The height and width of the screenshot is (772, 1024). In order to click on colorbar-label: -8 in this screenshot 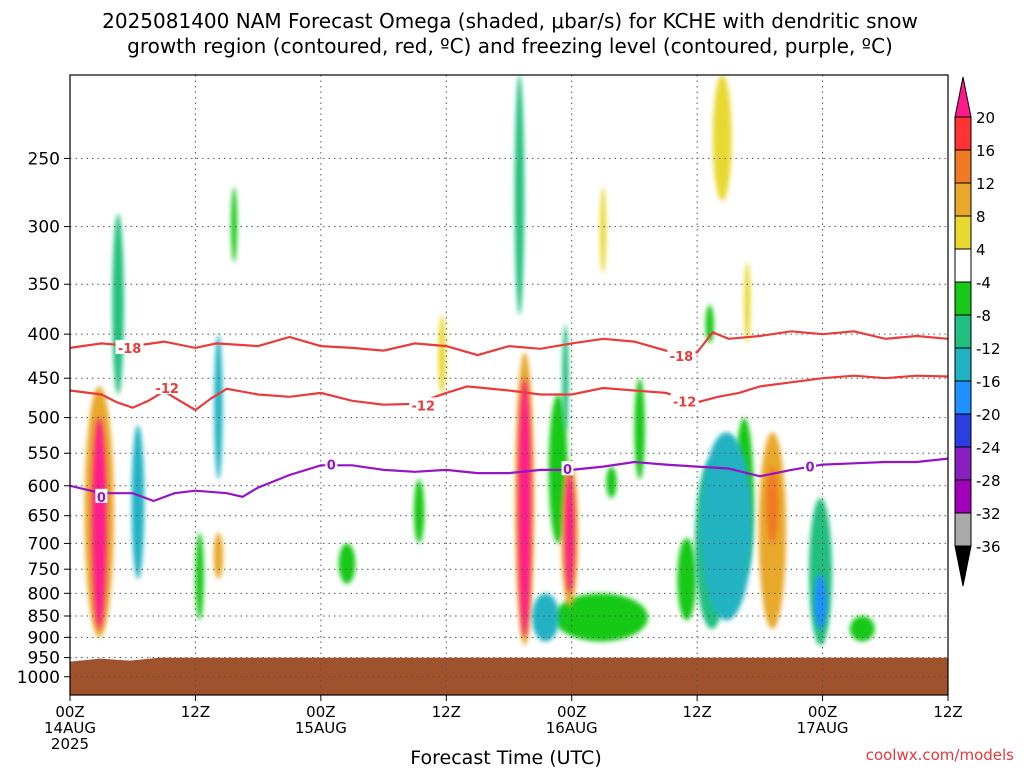, I will do `click(983, 316)`.